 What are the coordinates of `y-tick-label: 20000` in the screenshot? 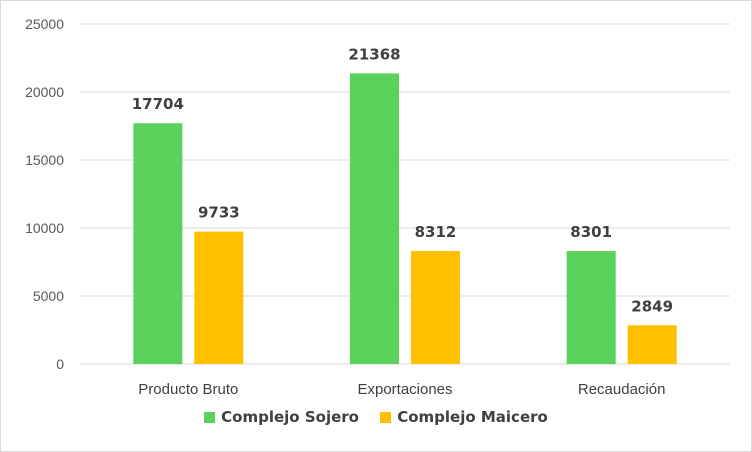 It's located at (44, 92).